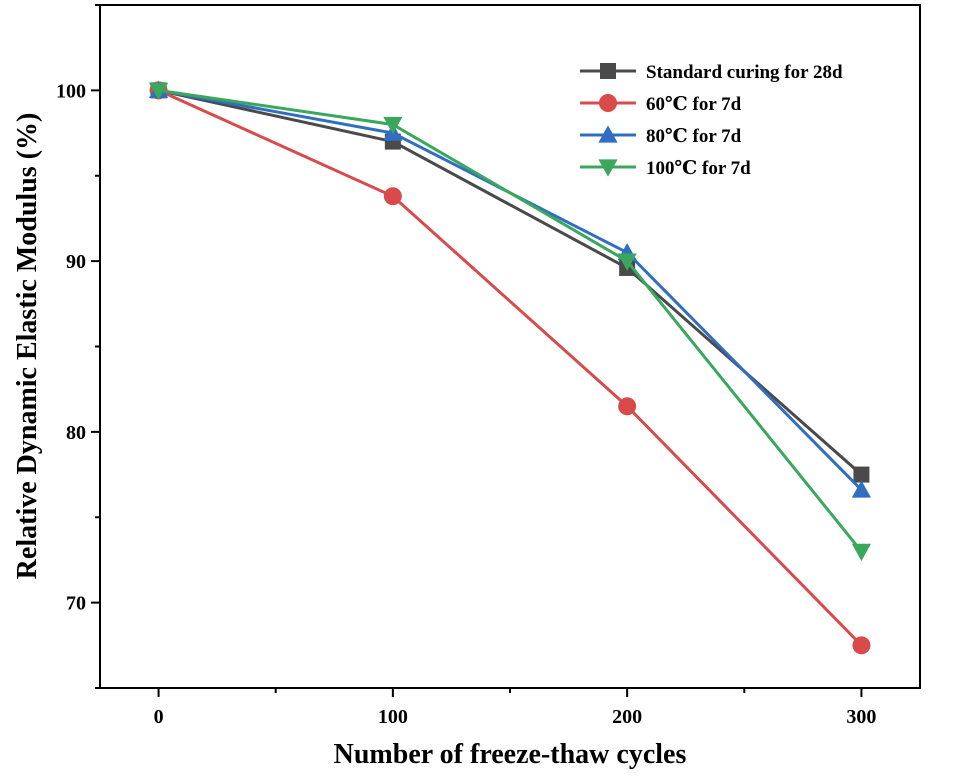 The height and width of the screenshot is (782, 955). Describe the element at coordinates (393, 717) in the screenshot. I see `x-tick-label: 100` at that location.